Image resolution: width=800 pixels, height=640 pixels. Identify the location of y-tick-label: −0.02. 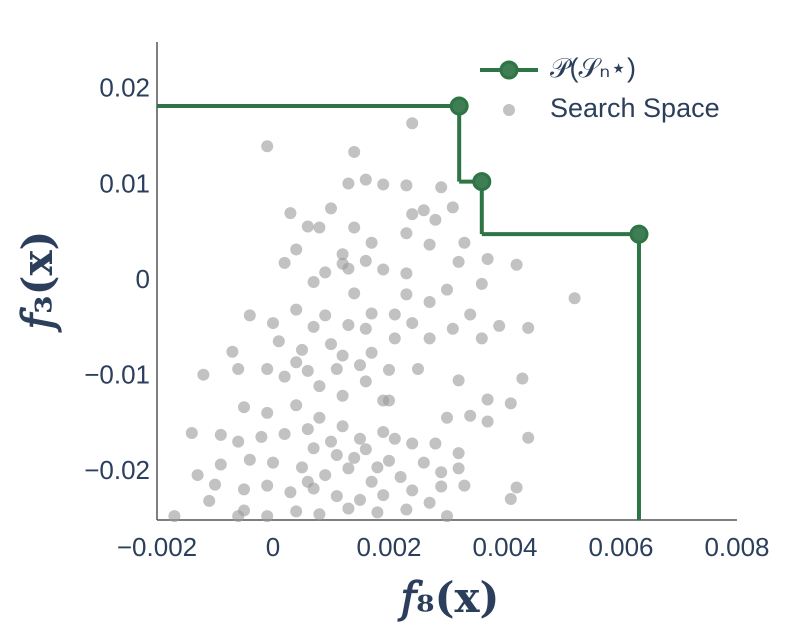
(117, 470).